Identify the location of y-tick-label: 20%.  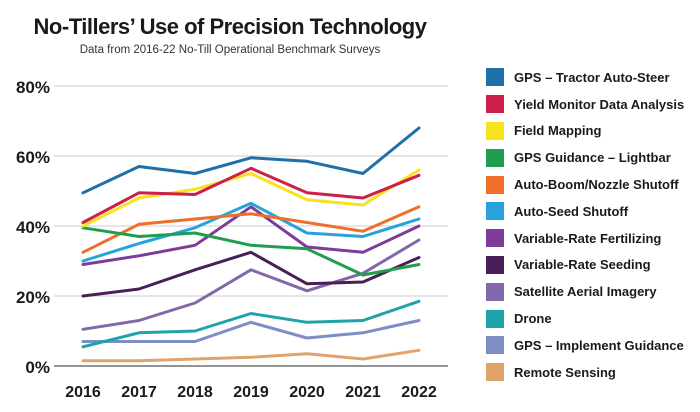
(33, 297).